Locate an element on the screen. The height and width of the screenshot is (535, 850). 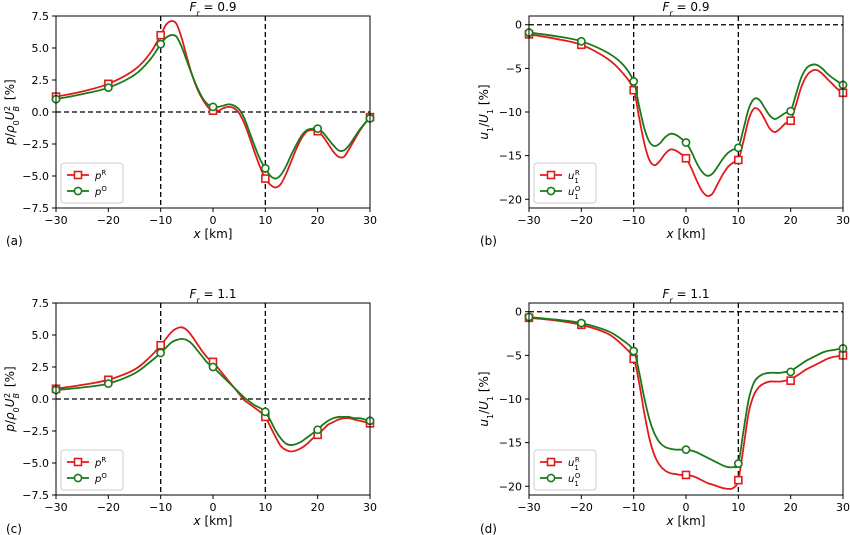
panel-label: (b) is located at coordinates (488, 241).